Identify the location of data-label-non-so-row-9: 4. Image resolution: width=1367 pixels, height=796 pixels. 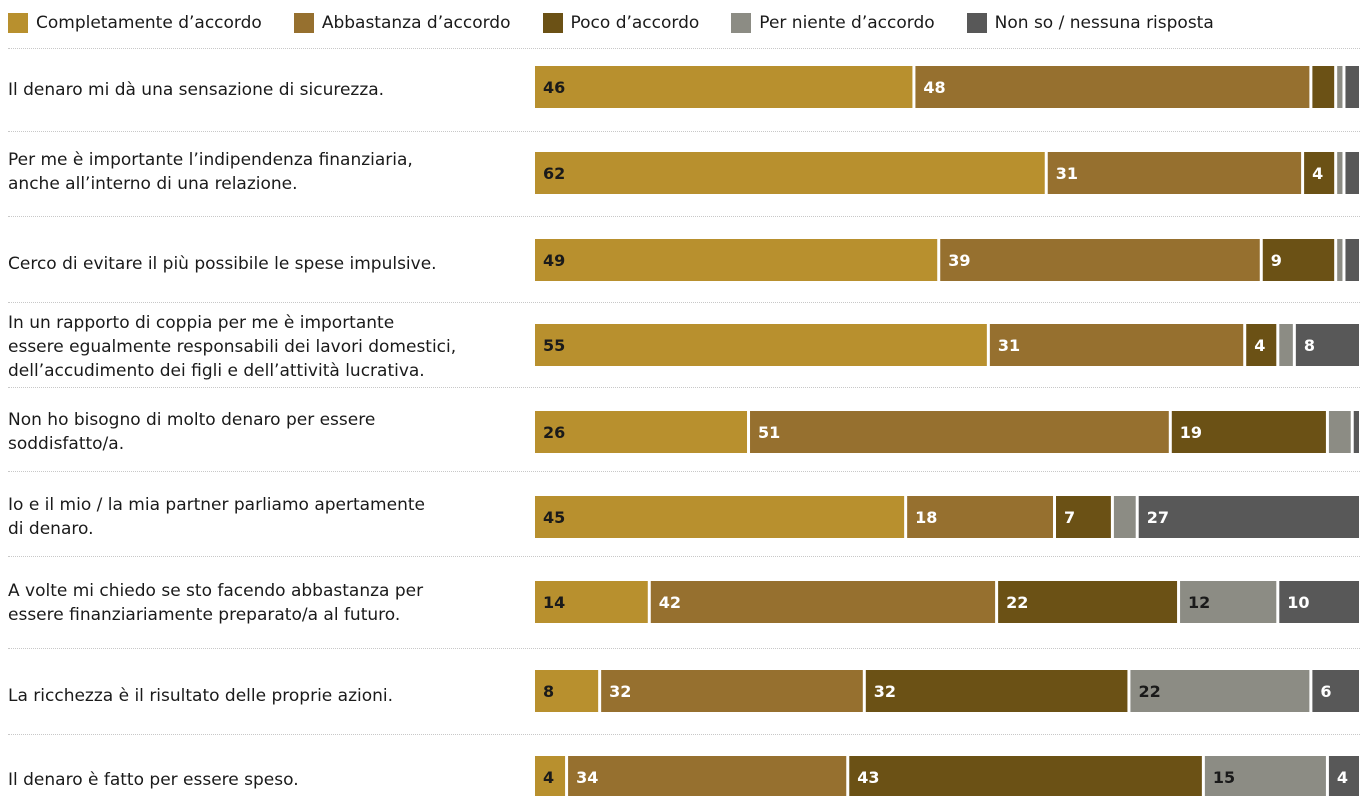
(1342, 777).